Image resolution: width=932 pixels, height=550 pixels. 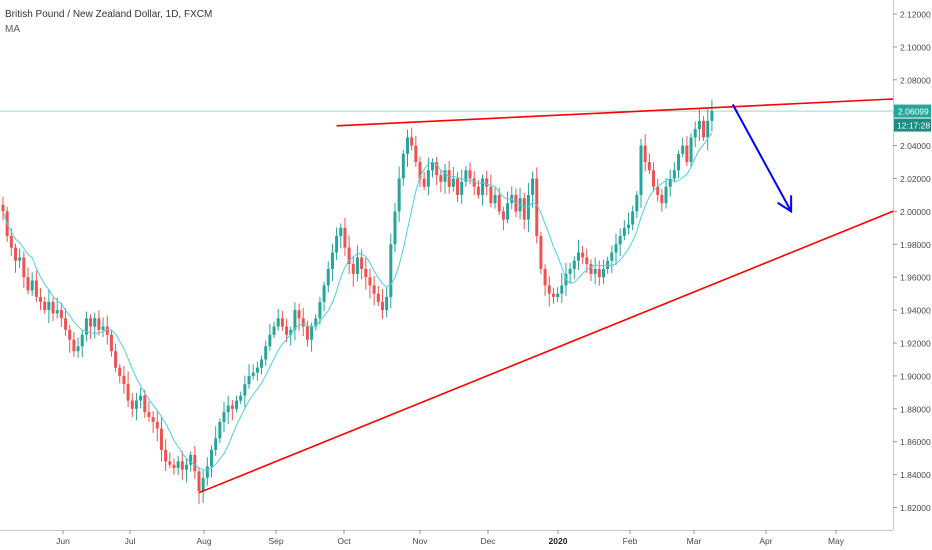 I want to click on countdown-badge, so click(x=912, y=125).